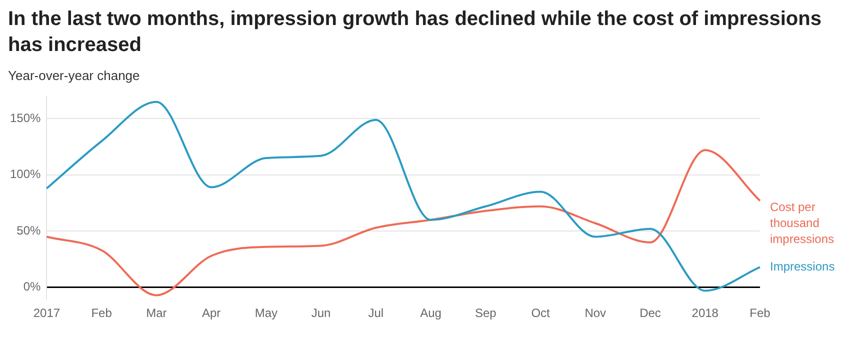 The image size is (856, 345). What do you see at coordinates (266, 313) in the screenshot?
I see `x-tick-label: May` at bounding box center [266, 313].